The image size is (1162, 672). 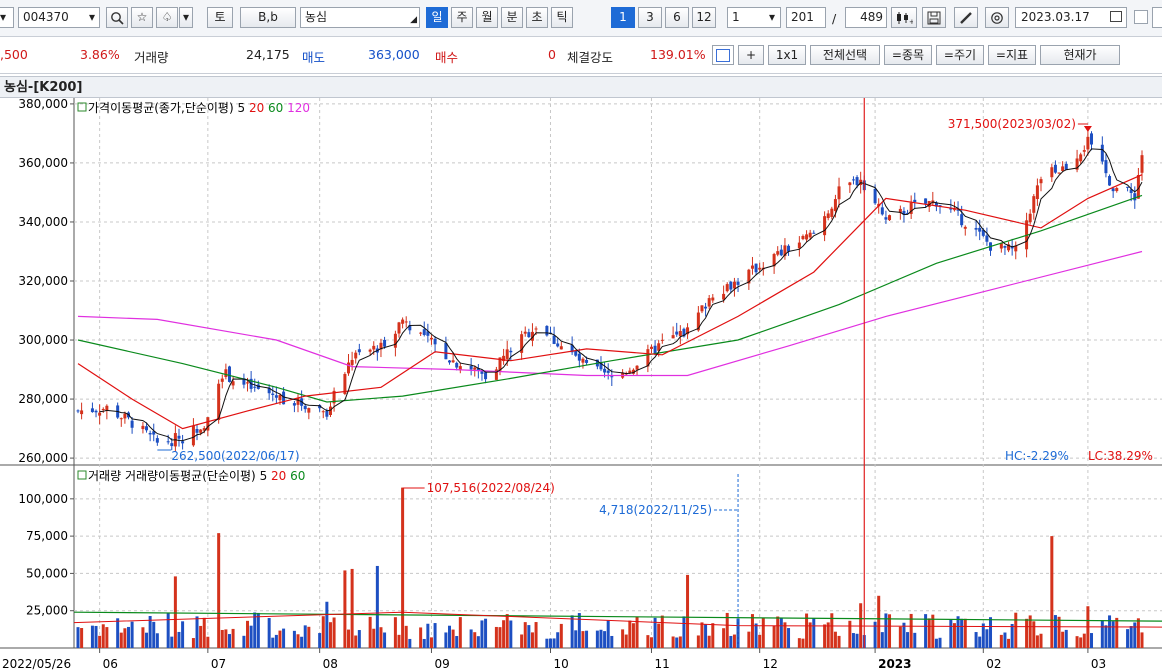 I want to click on interval-button: 3, so click(x=650, y=17).